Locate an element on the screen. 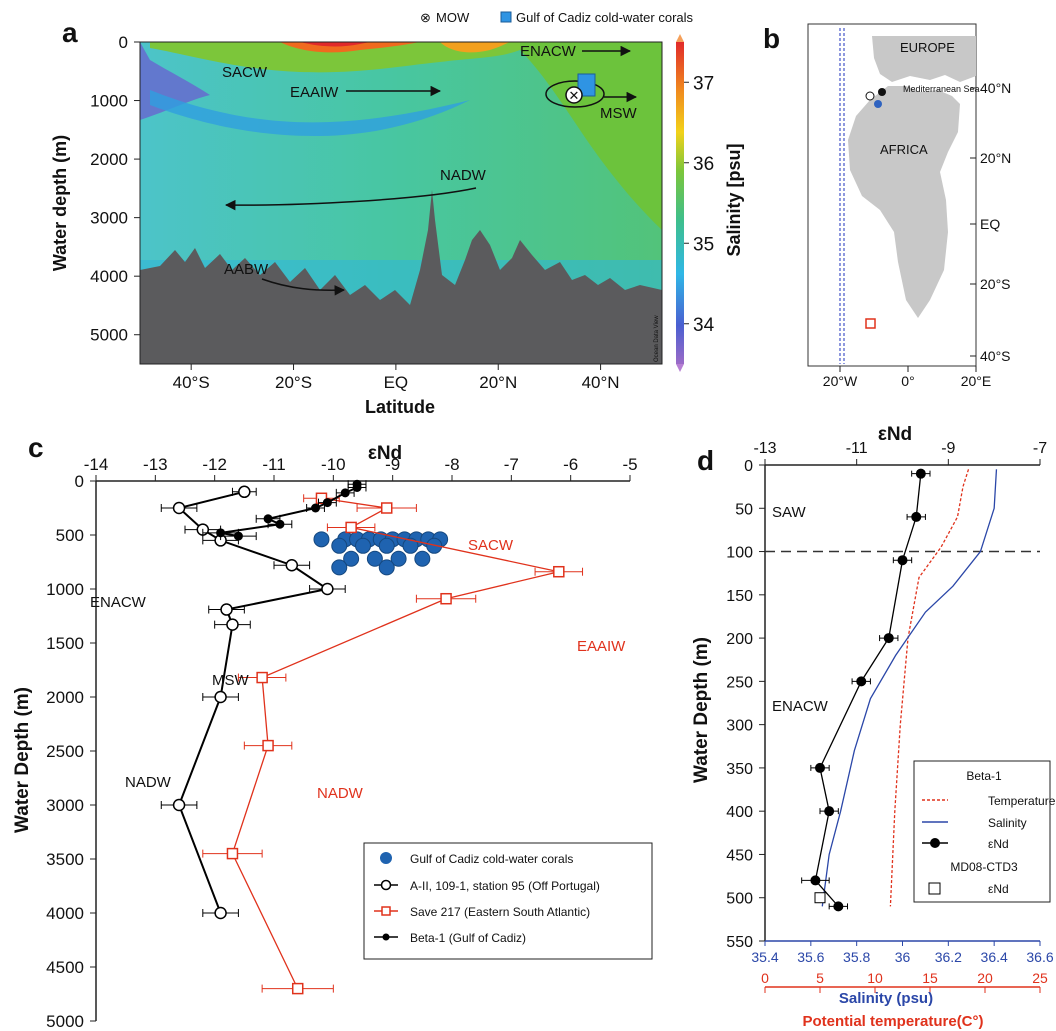  site-portugal is located at coordinates (870, 96).